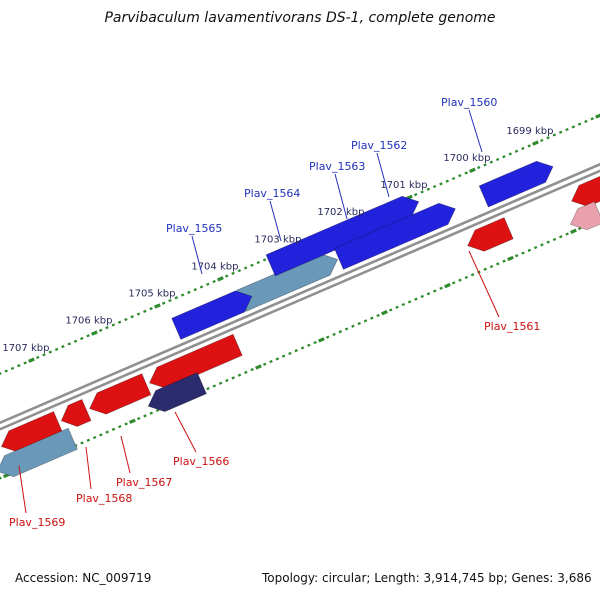  Describe the element at coordinates (37, 522) in the screenshot. I see `gene-label-Plav_1569: Plav_1569` at that location.